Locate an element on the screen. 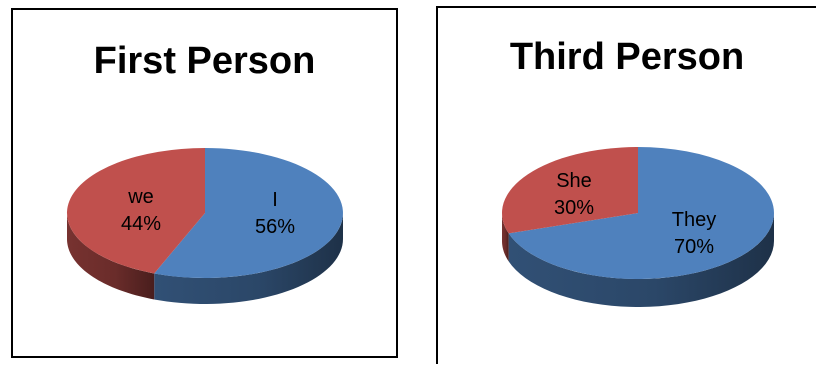  pie-slice-they is located at coordinates (641, 213).